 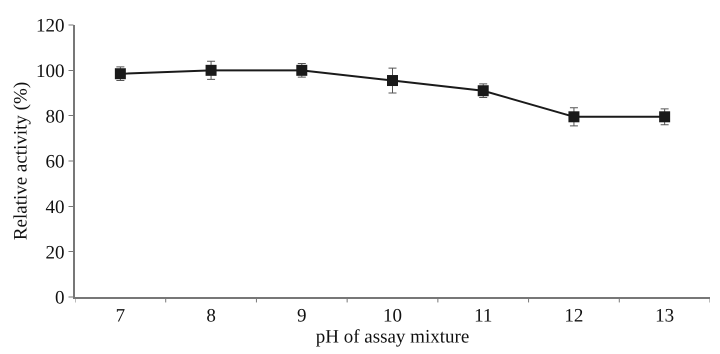 I want to click on x-axis-title: pH of assay mixture, so click(x=393, y=337).